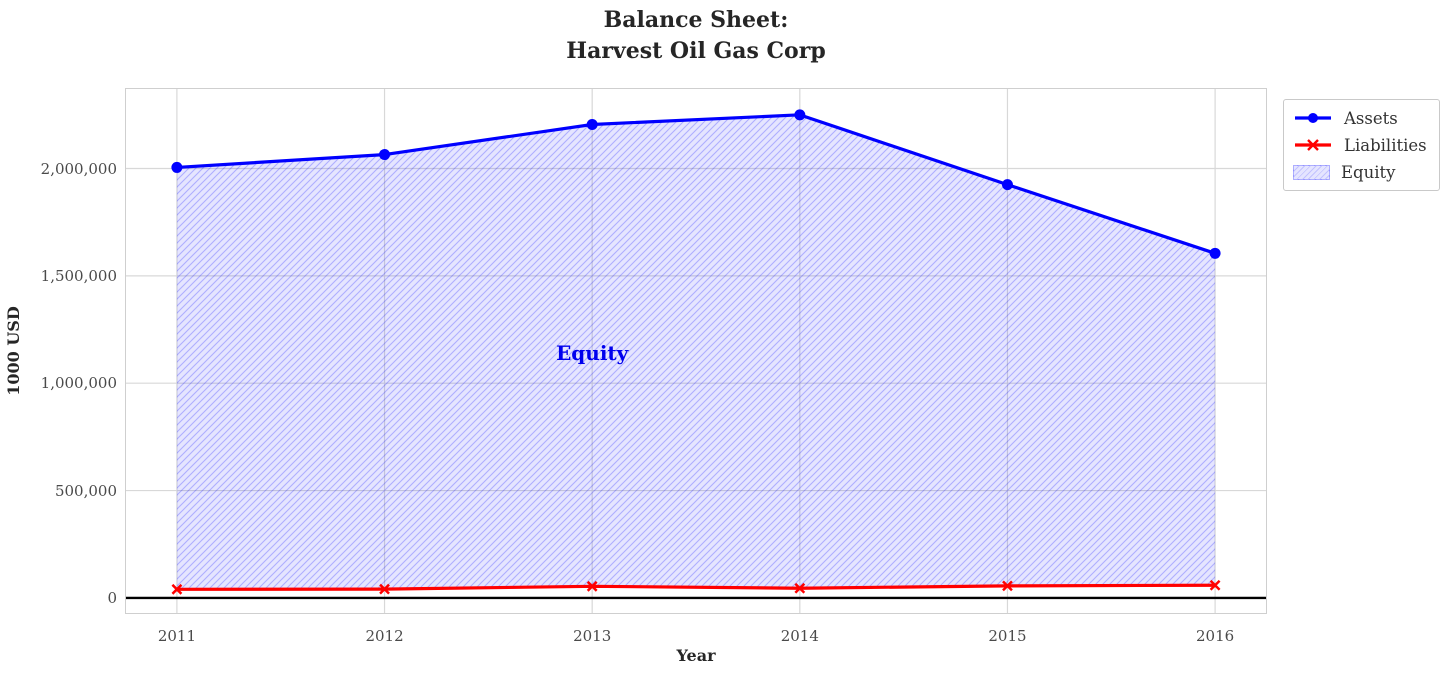 This screenshot has height=676, width=1454. Describe the element at coordinates (78, 275) in the screenshot. I see `y-tick-label: 1,500,000` at that location.